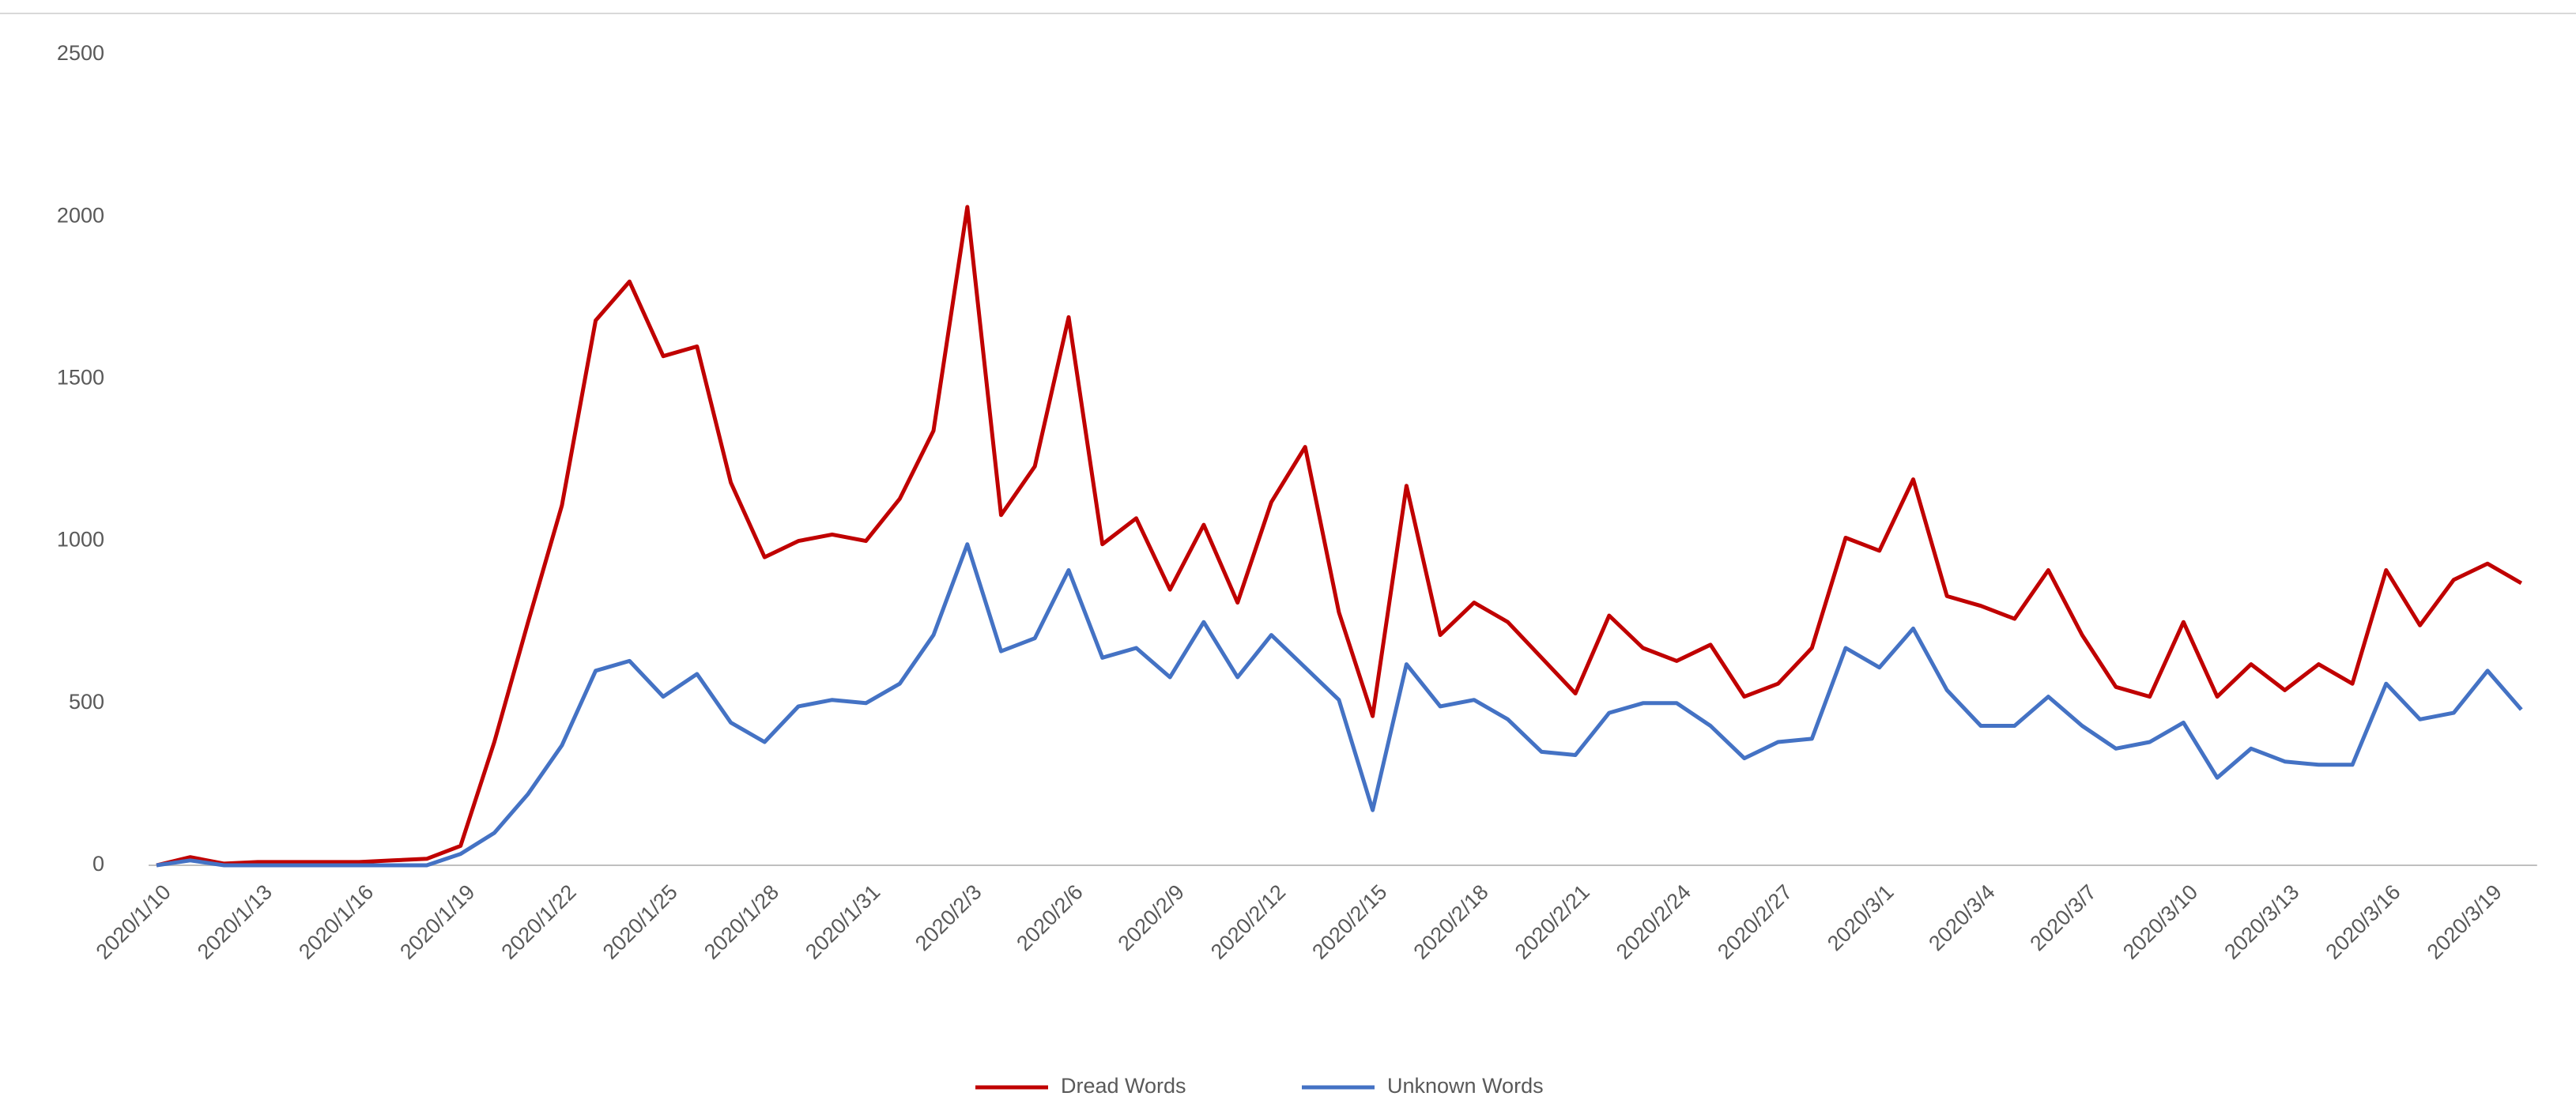 This screenshot has height=1115, width=2576. I want to click on x-tick-label: 2020/3/13, so click(2262, 922).